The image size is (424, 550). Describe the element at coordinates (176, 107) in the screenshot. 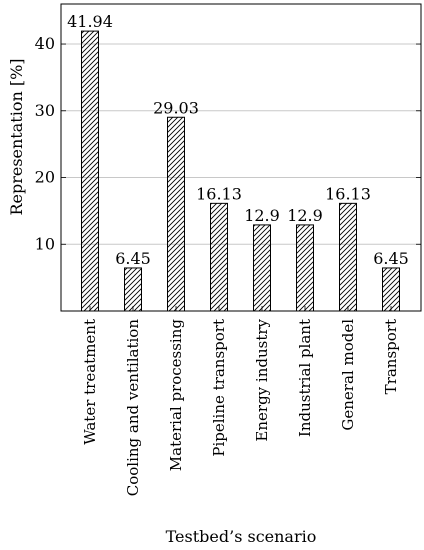

I see `data-label: 29.03` at that location.